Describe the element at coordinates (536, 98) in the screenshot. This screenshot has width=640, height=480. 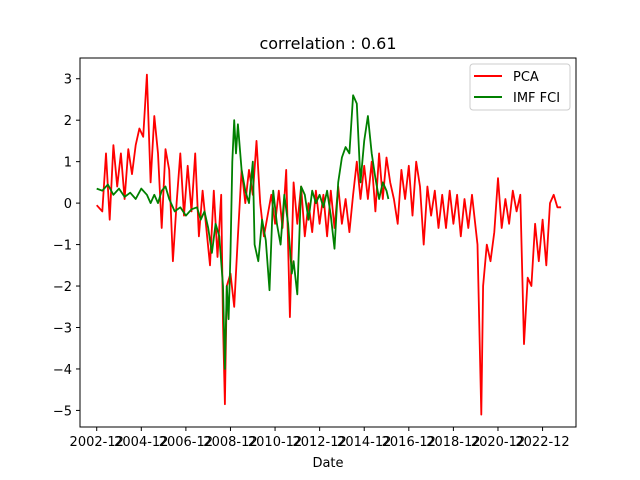
I see `legend-label: IMF FCI` at that location.